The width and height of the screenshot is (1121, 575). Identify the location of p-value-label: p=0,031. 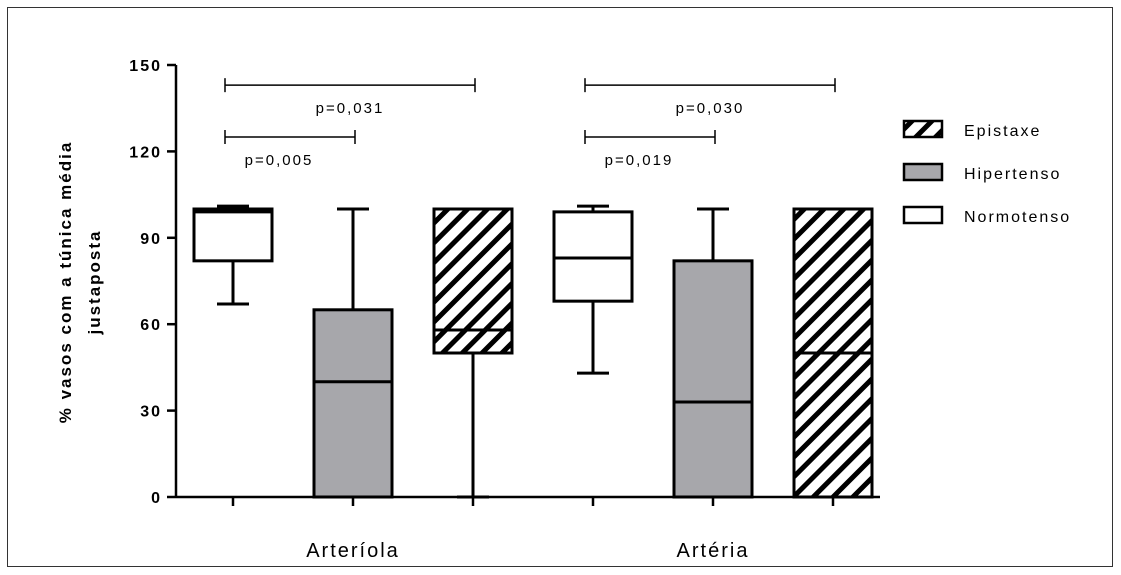
(350, 108).